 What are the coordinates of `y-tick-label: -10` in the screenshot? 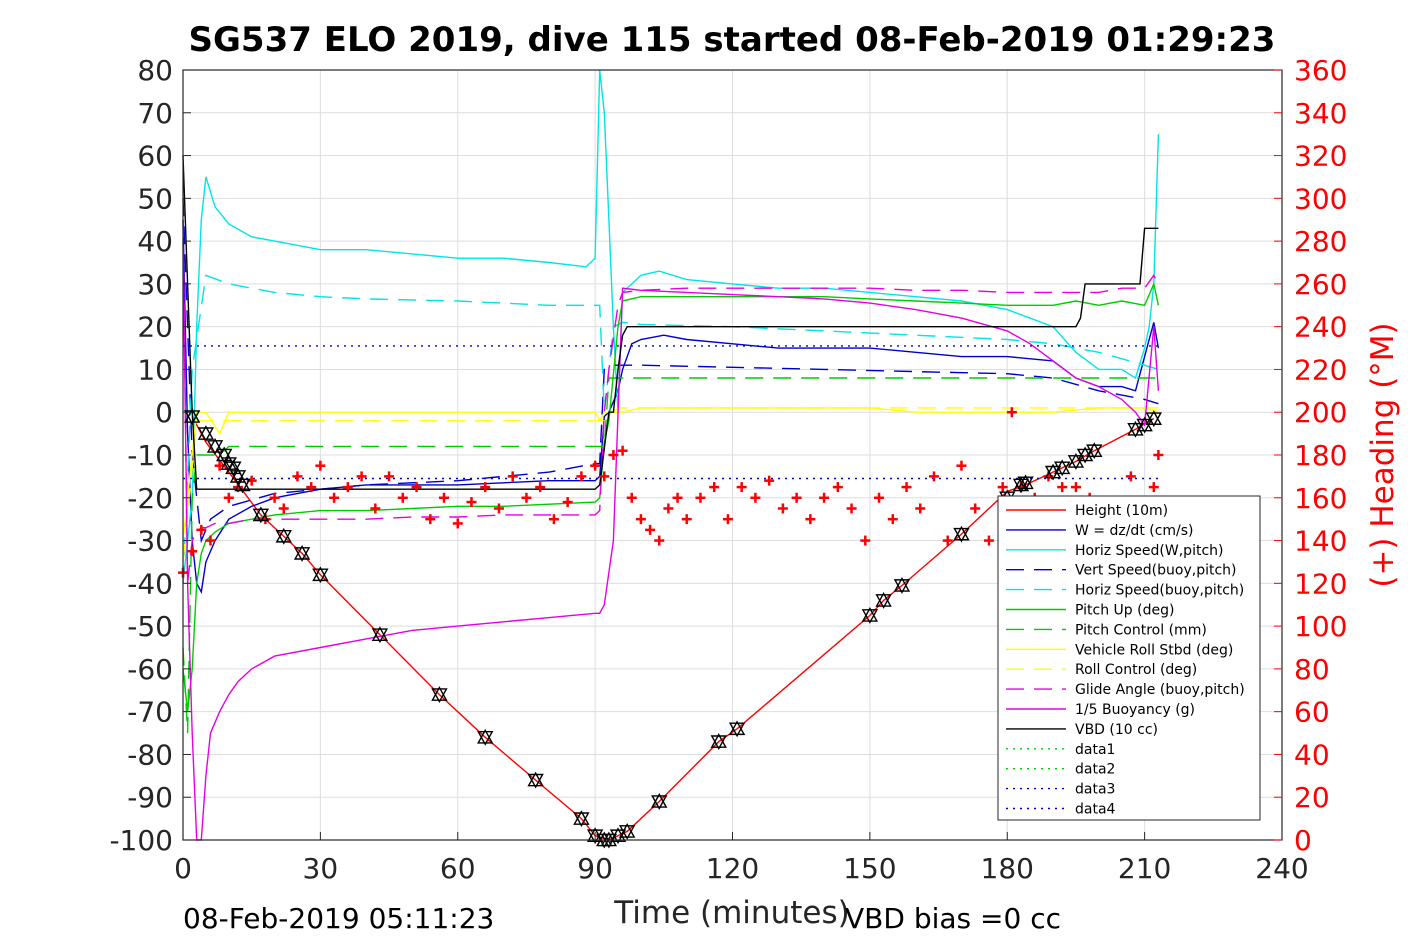 It's located at (150, 455).